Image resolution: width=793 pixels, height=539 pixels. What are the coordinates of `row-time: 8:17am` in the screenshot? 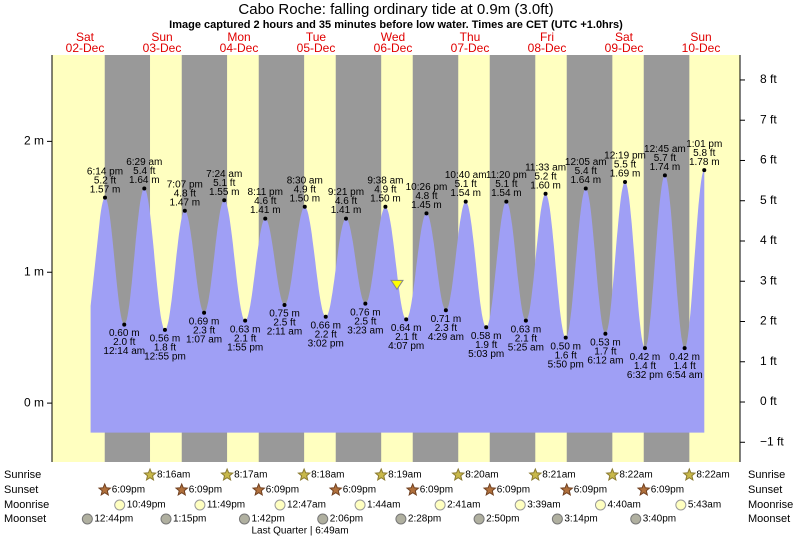 It's located at (250, 475).